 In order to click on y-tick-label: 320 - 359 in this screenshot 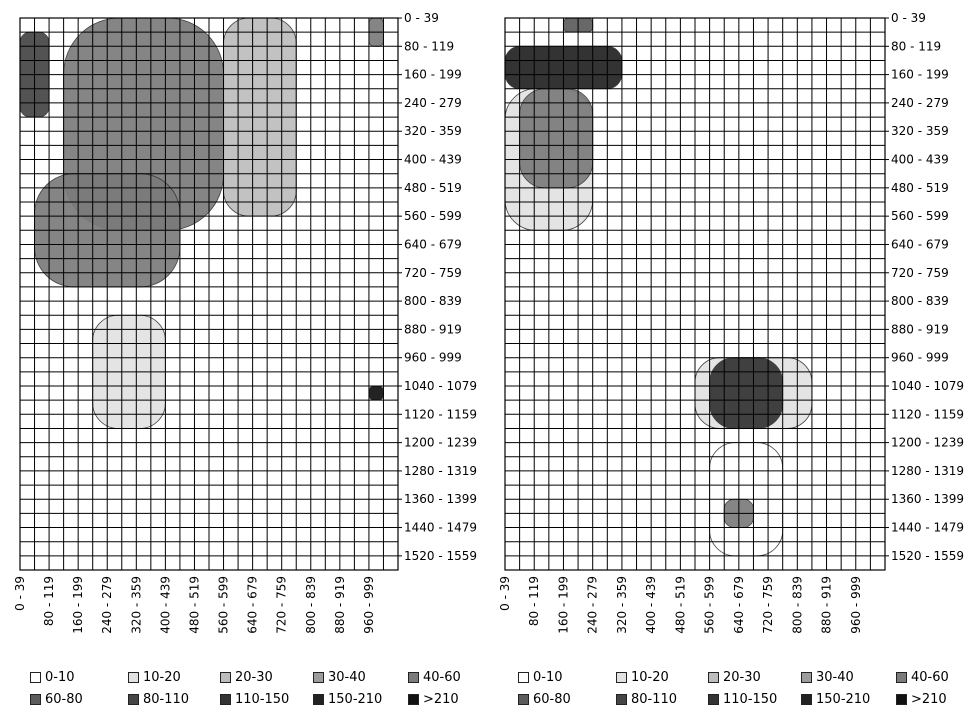, I will do `click(433, 131)`.